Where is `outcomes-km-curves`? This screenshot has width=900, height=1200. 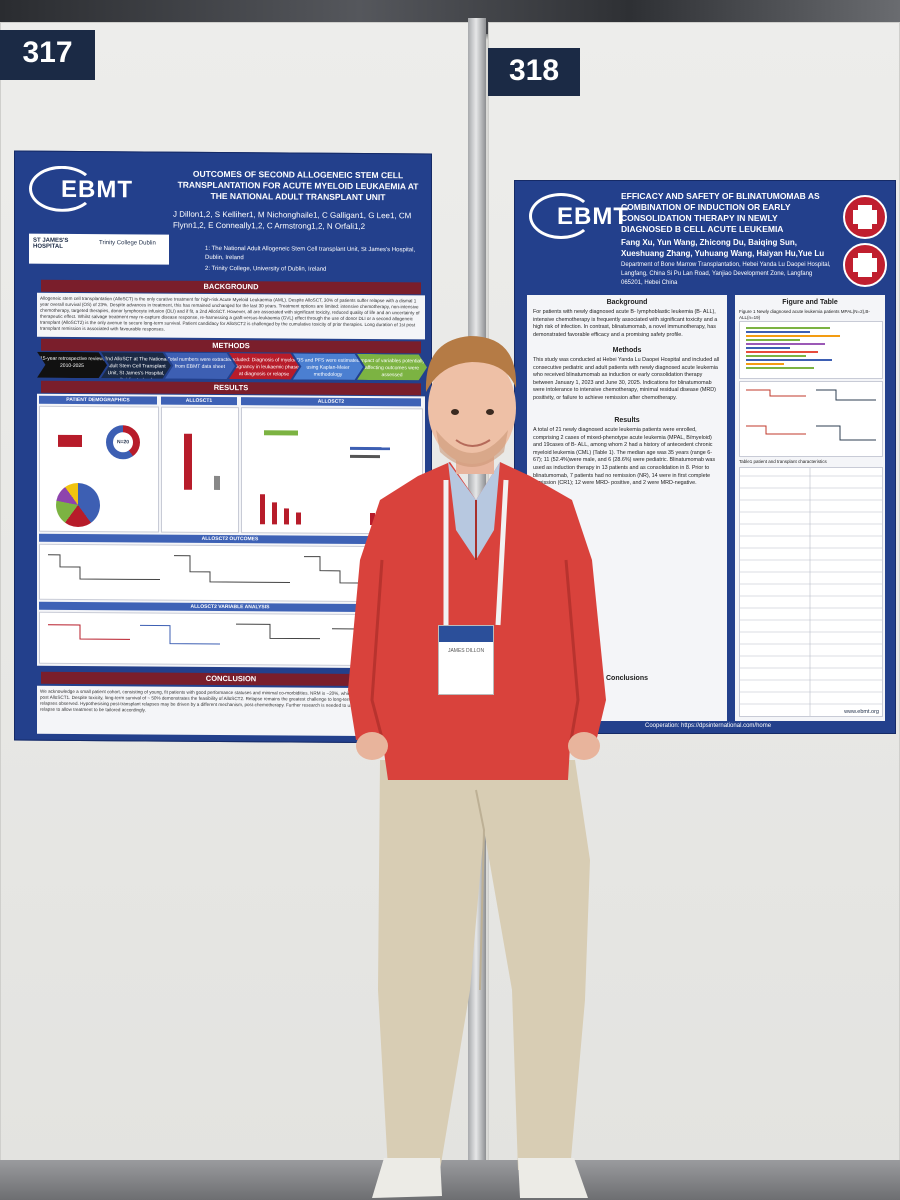
outcomes-km-curves is located at coordinates (231, 573).